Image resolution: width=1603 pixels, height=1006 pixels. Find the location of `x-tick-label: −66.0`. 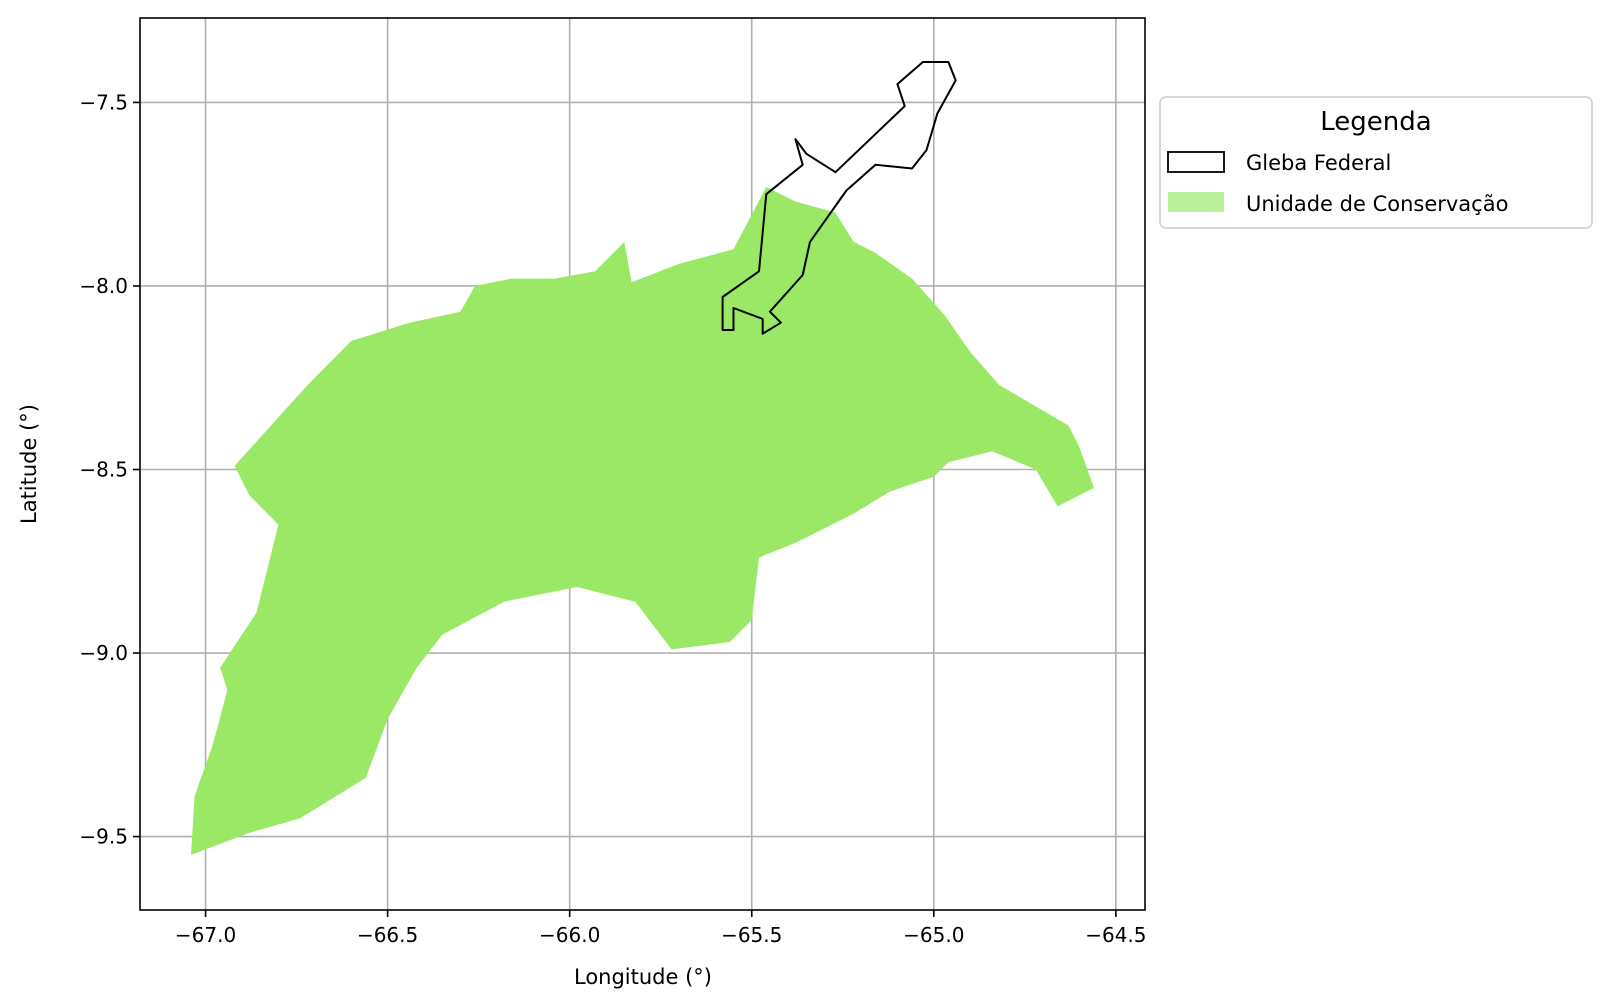

x-tick-label: −66.0 is located at coordinates (569, 935).